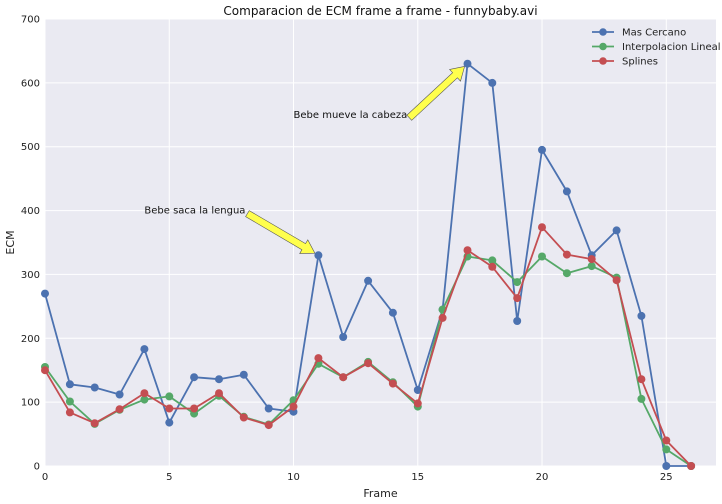 Image resolution: width=722 pixels, height=504 pixels. What do you see at coordinates (351, 115) in the screenshot?
I see `annotation-label: Bebe mueve la cabeza` at bounding box center [351, 115].